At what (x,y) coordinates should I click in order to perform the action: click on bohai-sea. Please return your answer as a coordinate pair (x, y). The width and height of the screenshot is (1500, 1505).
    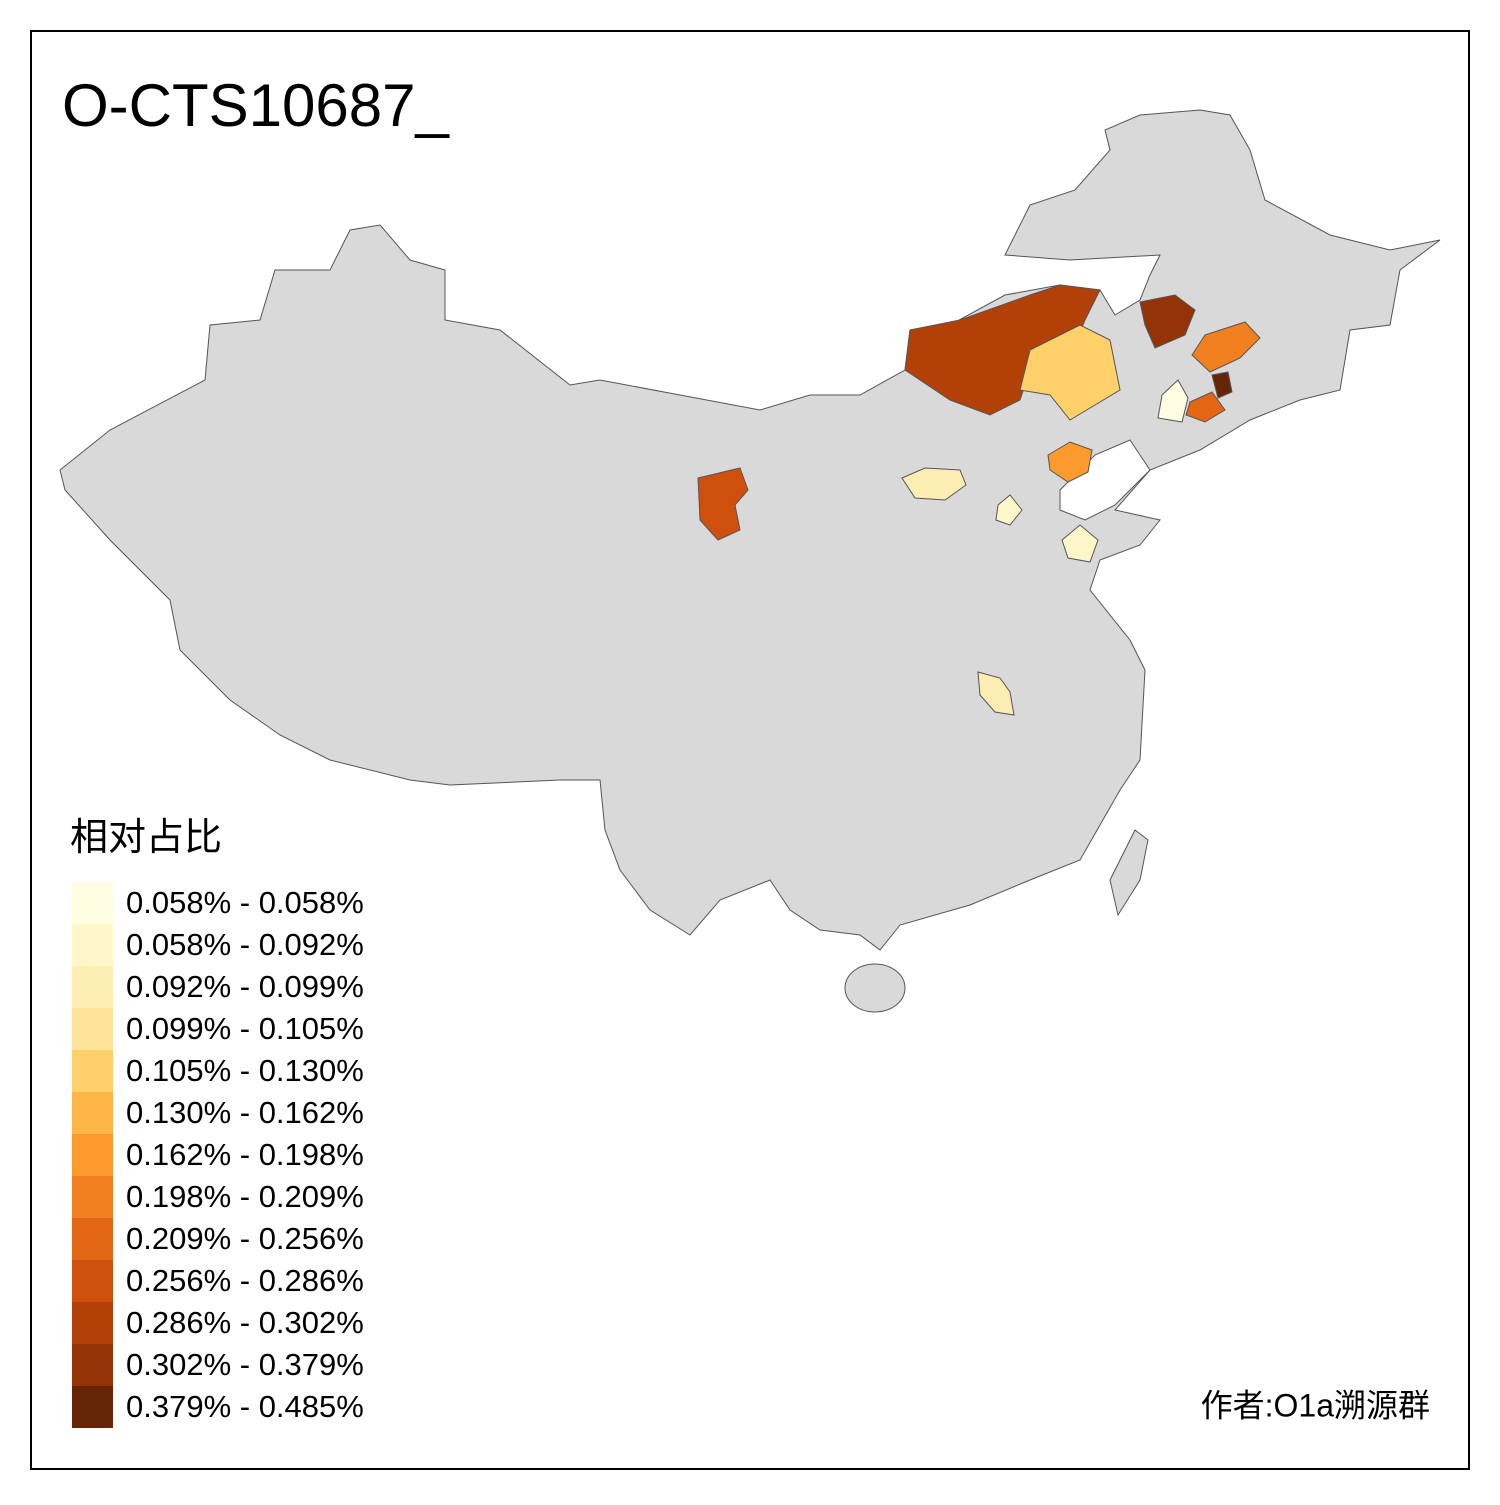
    Looking at the image, I should click on (1105, 480).